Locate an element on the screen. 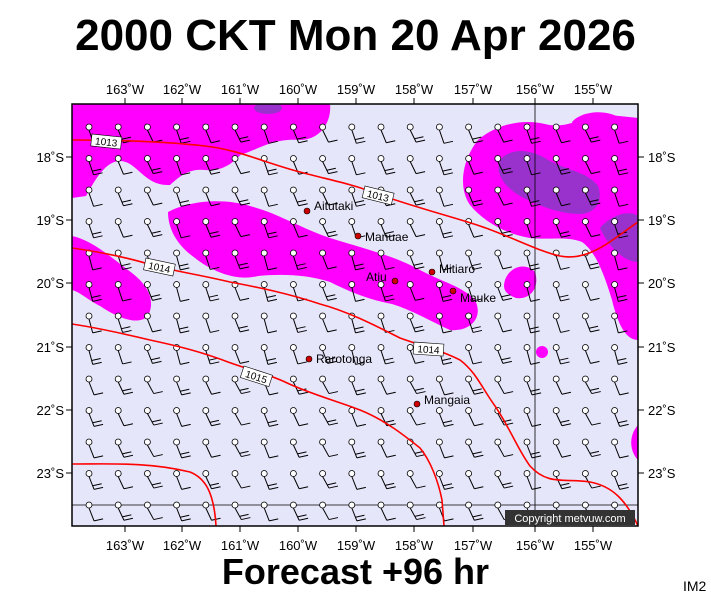 This screenshot has height=600, width=711. island-mitiaro: Mitiaro is located at coordinates (451, 269).